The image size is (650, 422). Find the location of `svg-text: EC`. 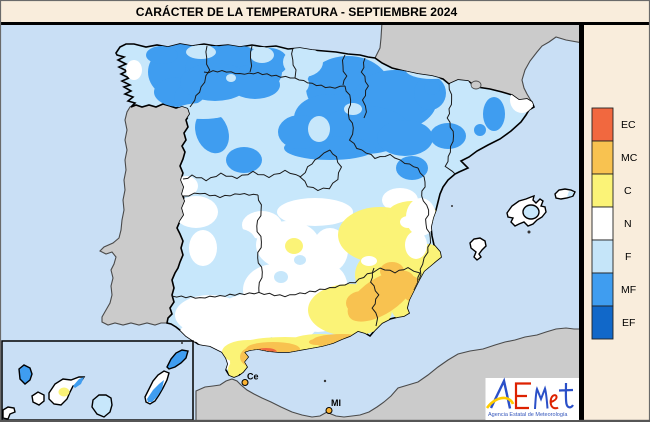

svg-text: EC is located at coordinates (628, 125).